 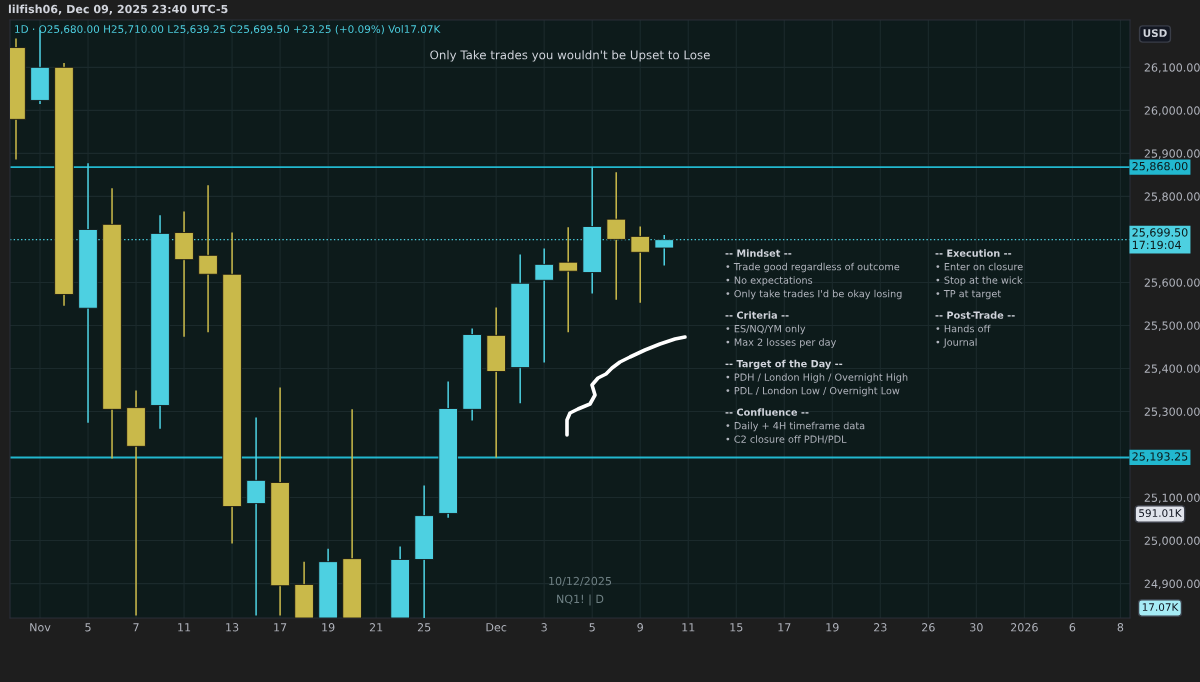 I want to click on annotation: -- Mindset --, so click(x=758, y=253).